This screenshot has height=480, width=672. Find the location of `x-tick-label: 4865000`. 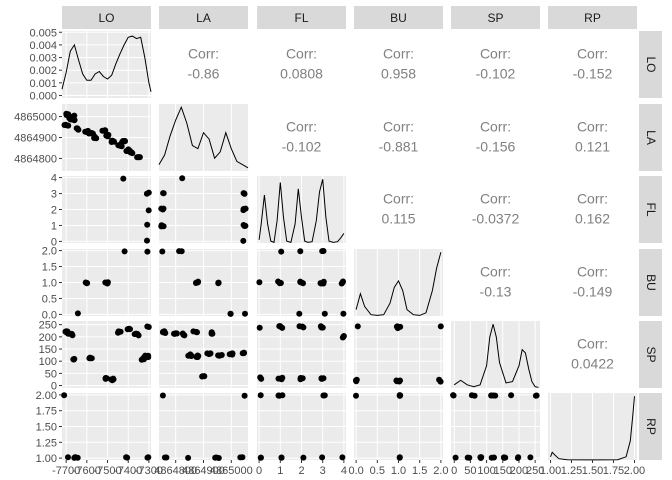

x-tick-label: 4865000 is located at coordinates (231, 471).